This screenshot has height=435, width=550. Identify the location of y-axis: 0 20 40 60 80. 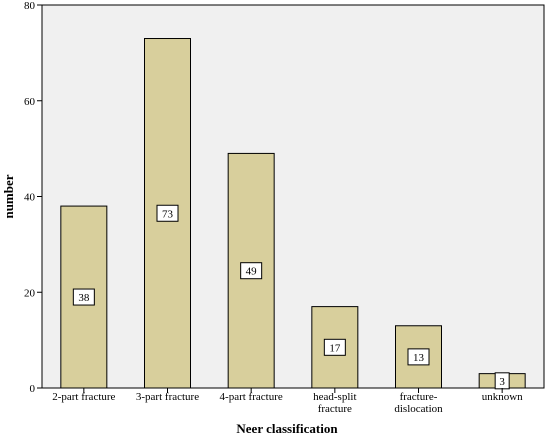
(33, 197).